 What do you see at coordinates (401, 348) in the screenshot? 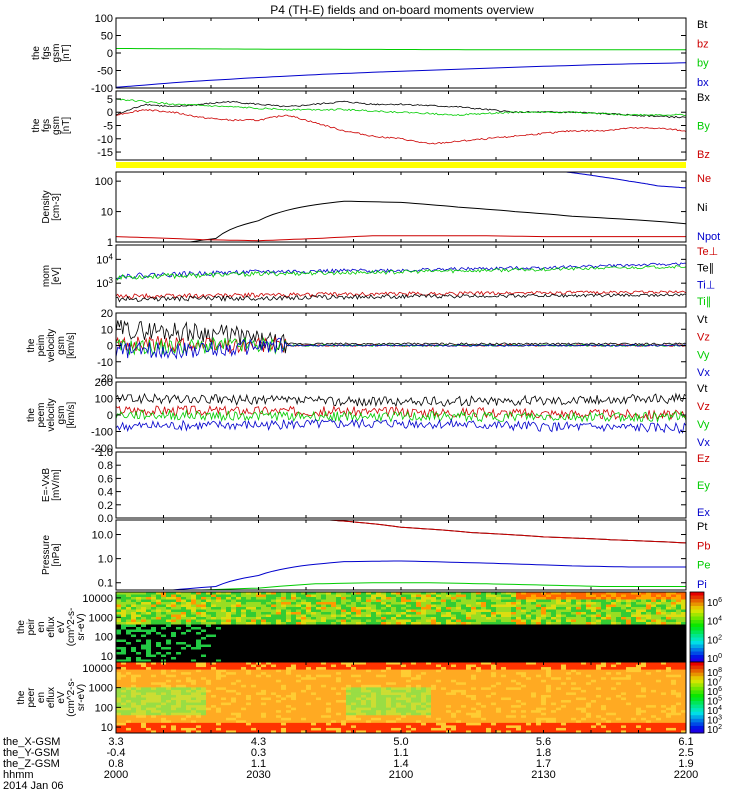
I see `series-line-Vx` at bounding box center [401, 348].